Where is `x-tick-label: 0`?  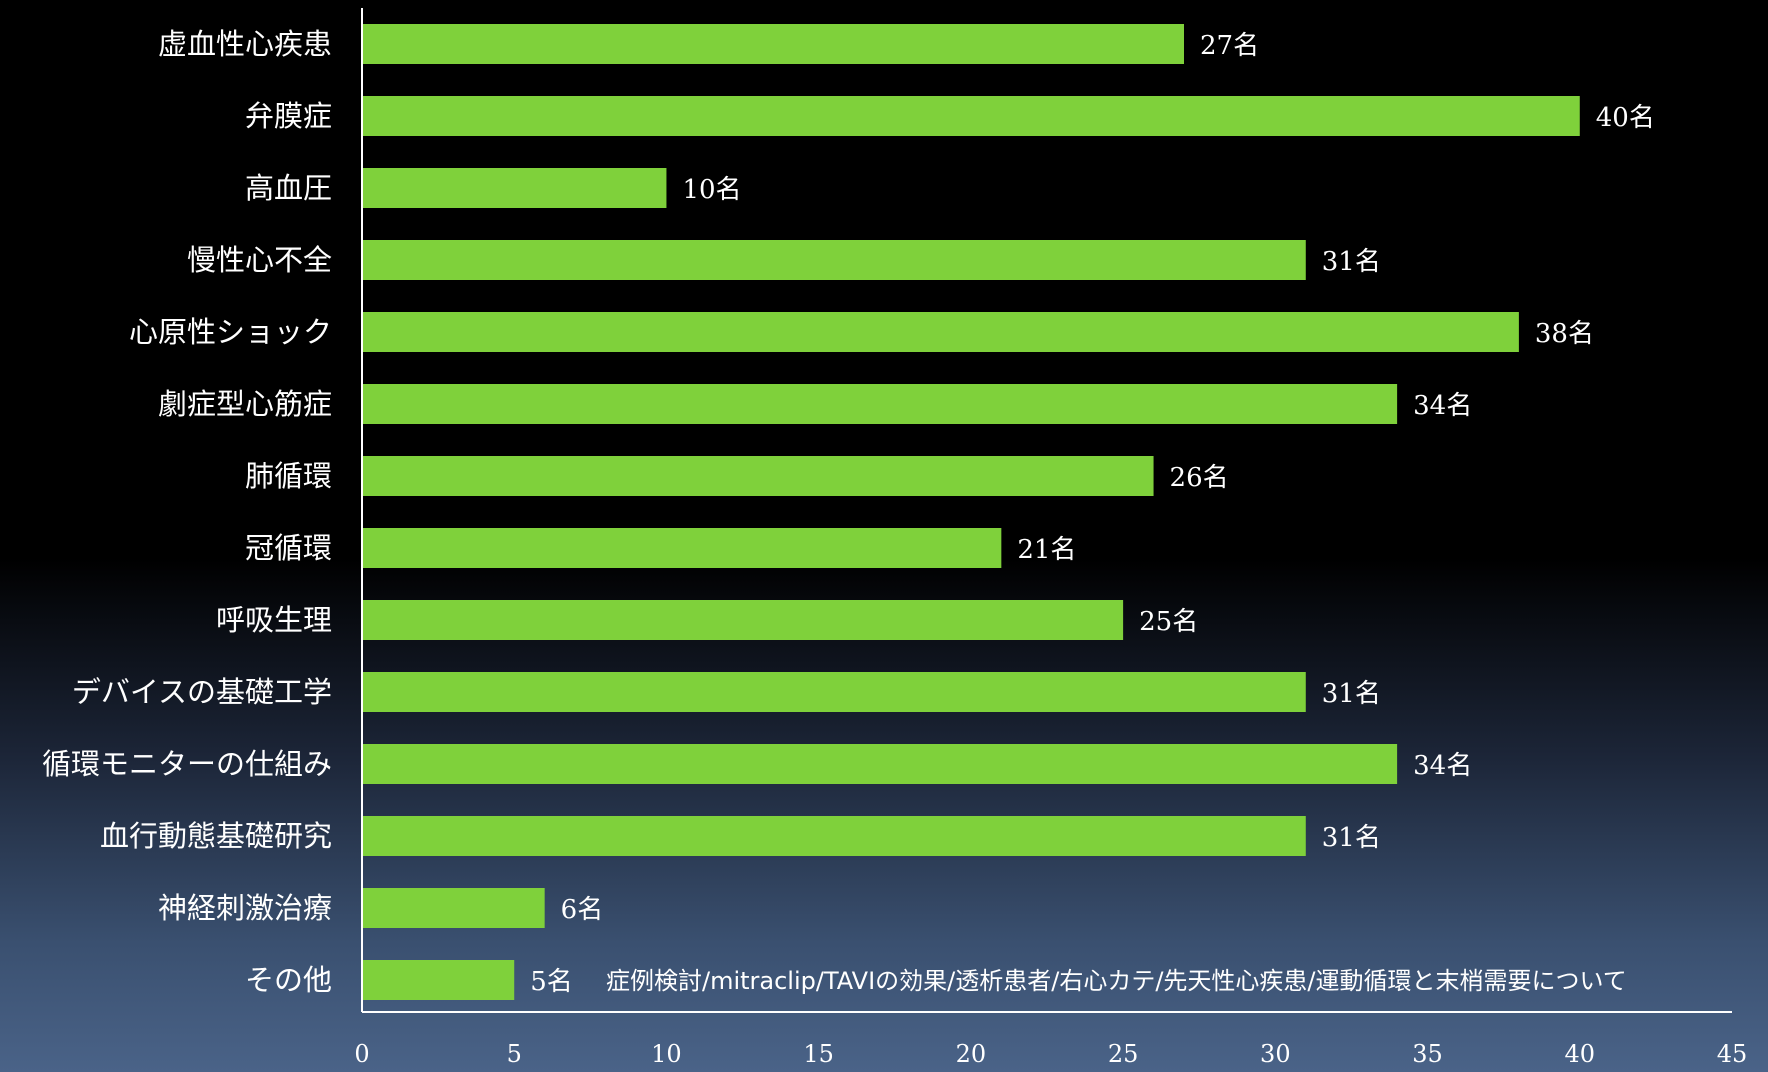 x-tick-label: 0 is located at coordinates (361, 1054).